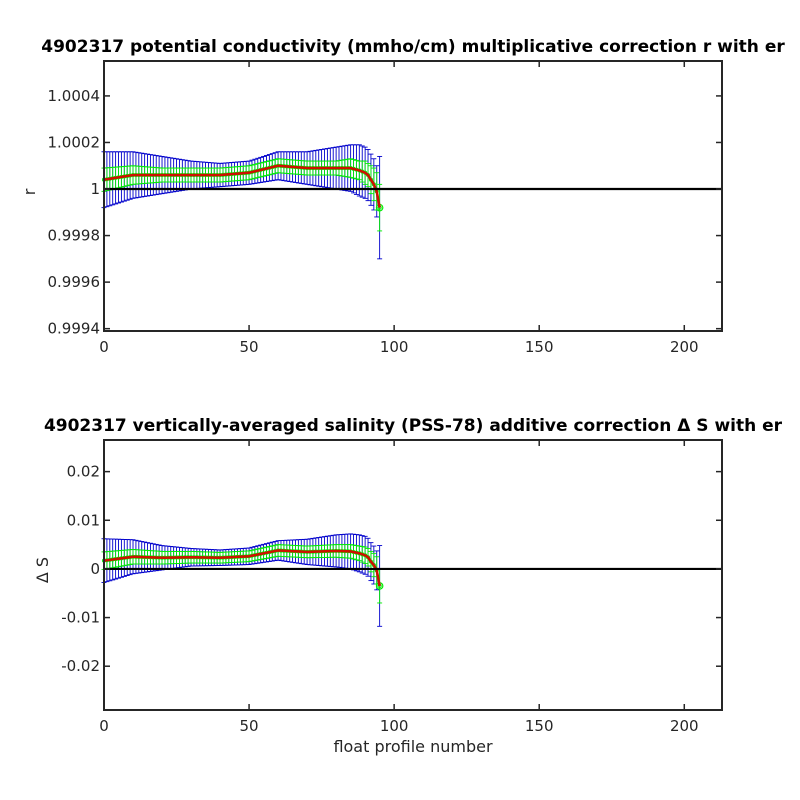 The image size is (800, 800). I want to click on top-fit-line, so click(242, 186).